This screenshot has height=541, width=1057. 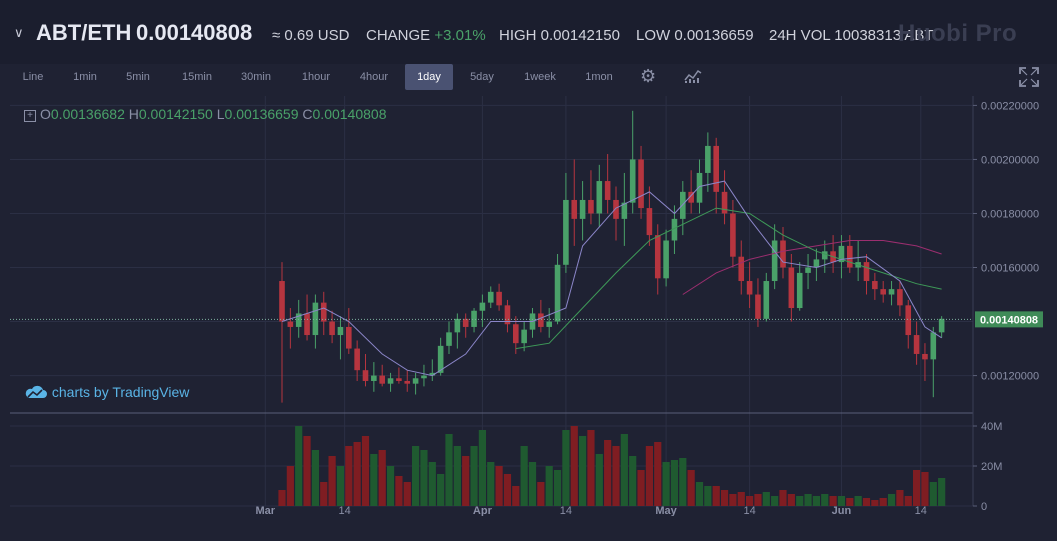 What do you see at coordinates (429, 77) in the screenshot?
I see `timeframe-1day: 1day` at bounding box center [429, 77].